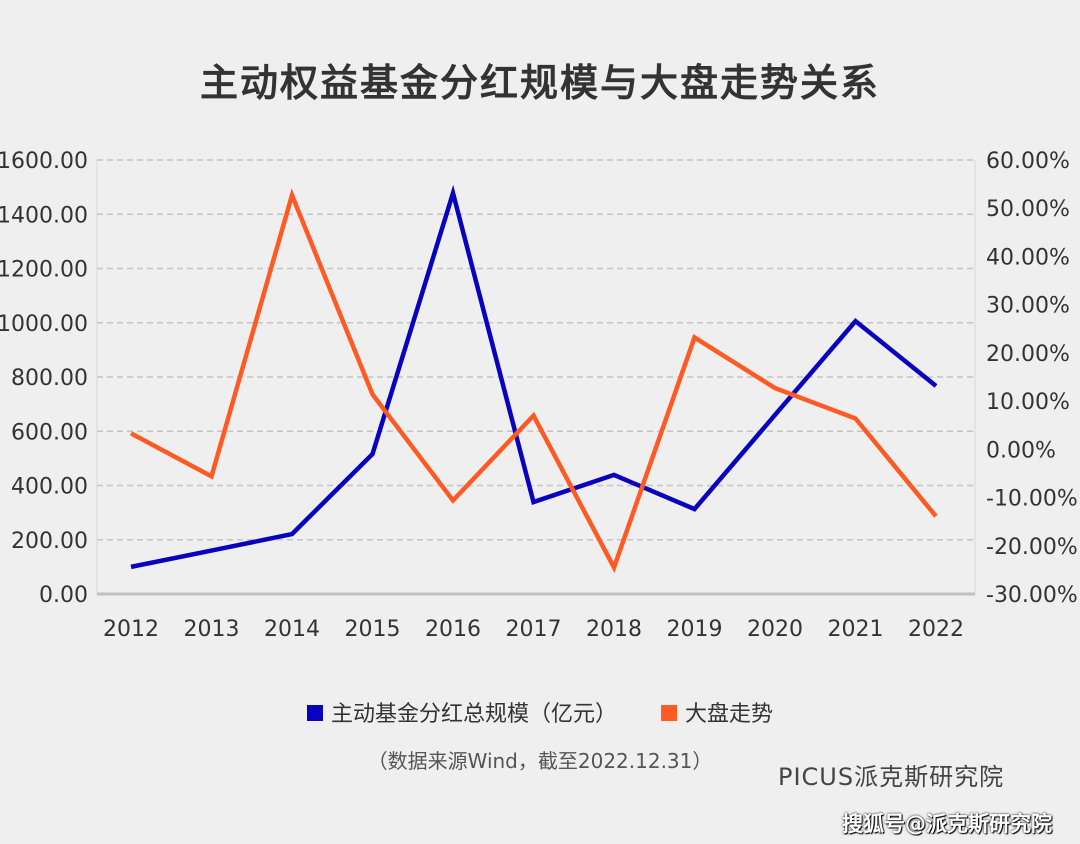 The width and height of the screenshot is (1080, 844). I want to click on legend-swatch-blue, so click(314, 713).